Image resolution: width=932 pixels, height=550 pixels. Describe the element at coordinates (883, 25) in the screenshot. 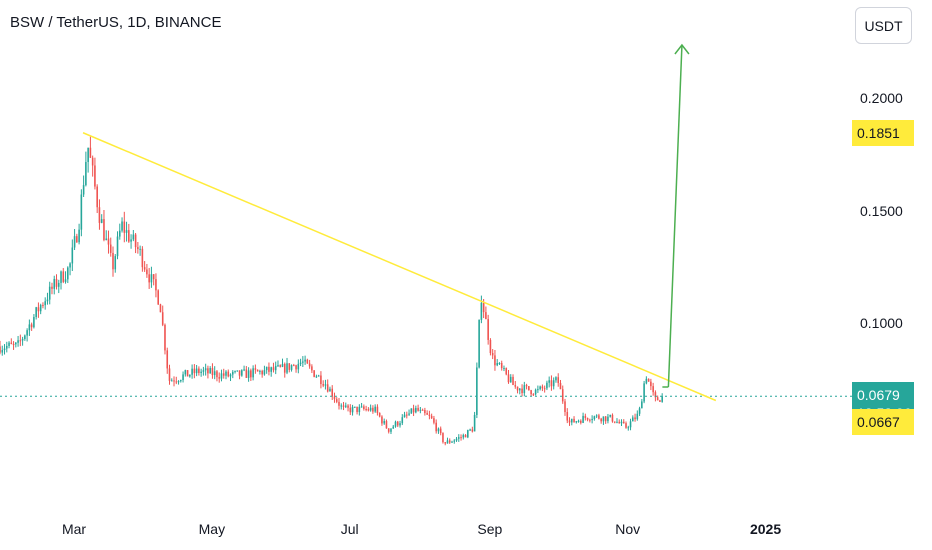

I see `currency-button: USDT` at that location.